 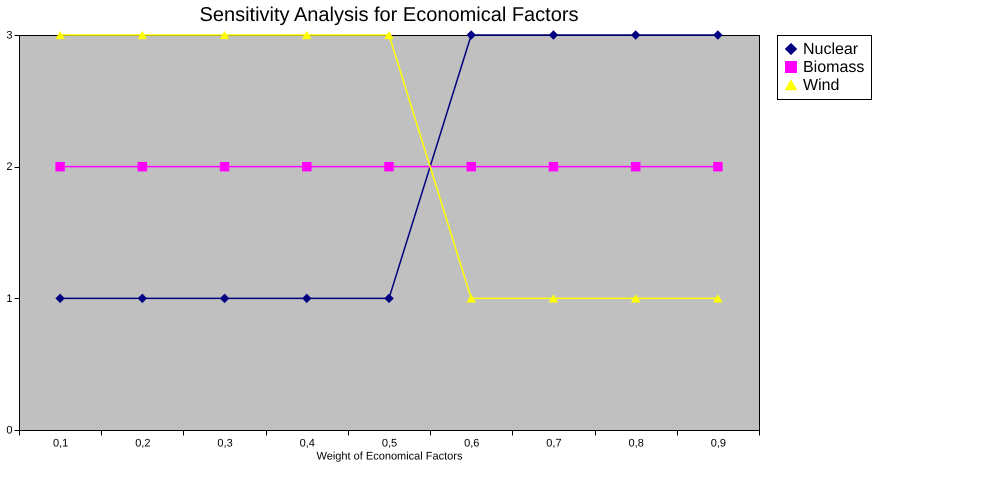 What do you see at coordinates (9, 167) in the screenshot?
I see `y-tick-label: 2` at bounding box center [9, 167].